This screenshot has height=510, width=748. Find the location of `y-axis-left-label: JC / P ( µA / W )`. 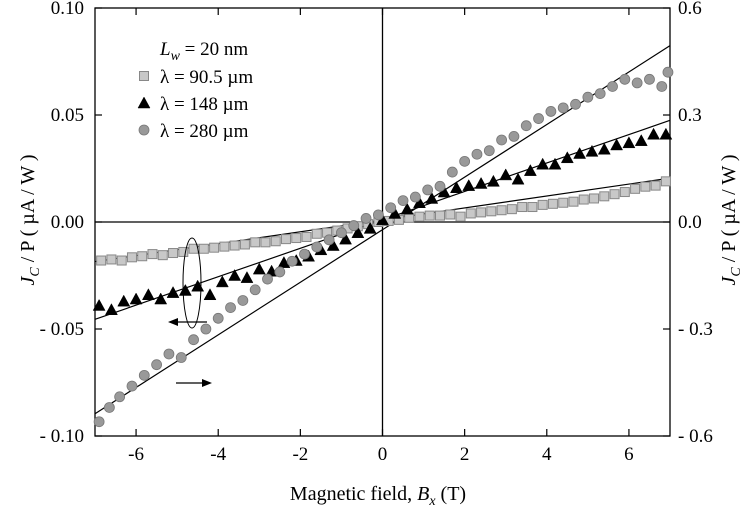

y-axis-left-label: JC / P ( µA / W ) is located at coordinates (30, 219).